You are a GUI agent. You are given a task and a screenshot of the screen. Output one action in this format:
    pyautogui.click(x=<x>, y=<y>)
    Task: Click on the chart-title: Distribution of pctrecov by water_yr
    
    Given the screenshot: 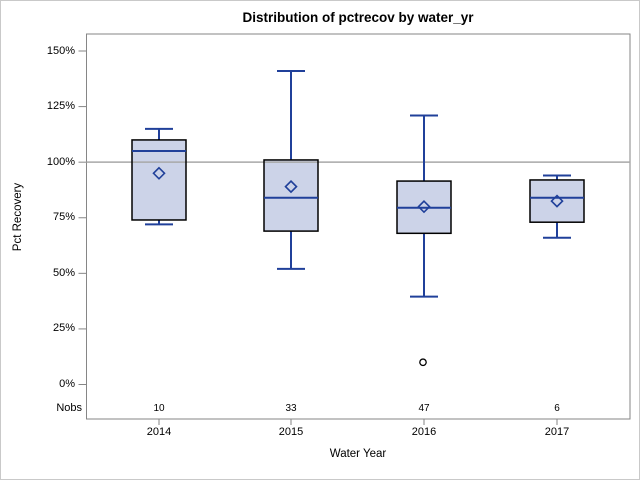 What is the action you would take?
    pyautogui.click(x=358, y=17)
    